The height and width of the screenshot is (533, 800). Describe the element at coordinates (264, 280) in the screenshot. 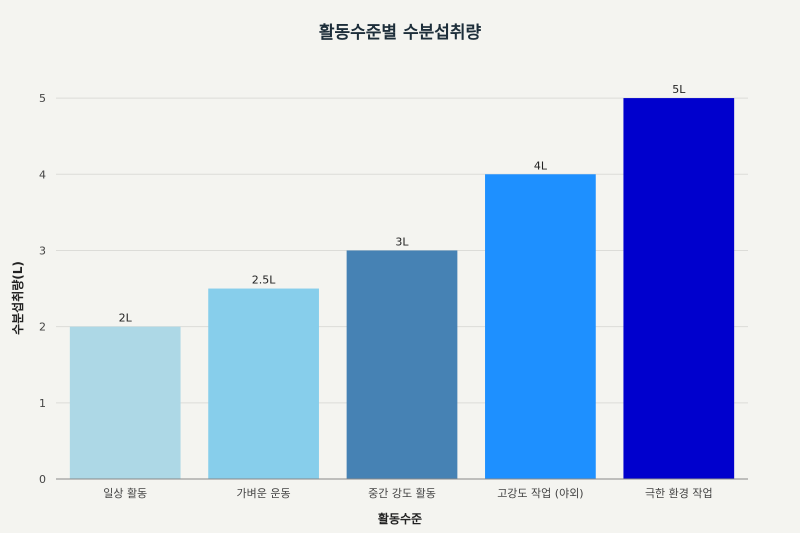

I see `data-label: 2.5L` at that location.